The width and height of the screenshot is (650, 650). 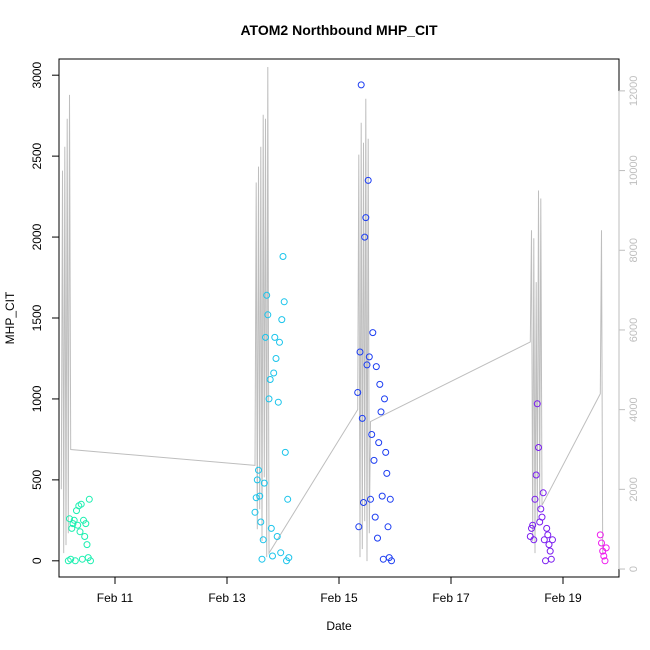 I want to click on y-axis: 0 500 1000 1500 2000 2500 3000, so click(x=45, y=313).